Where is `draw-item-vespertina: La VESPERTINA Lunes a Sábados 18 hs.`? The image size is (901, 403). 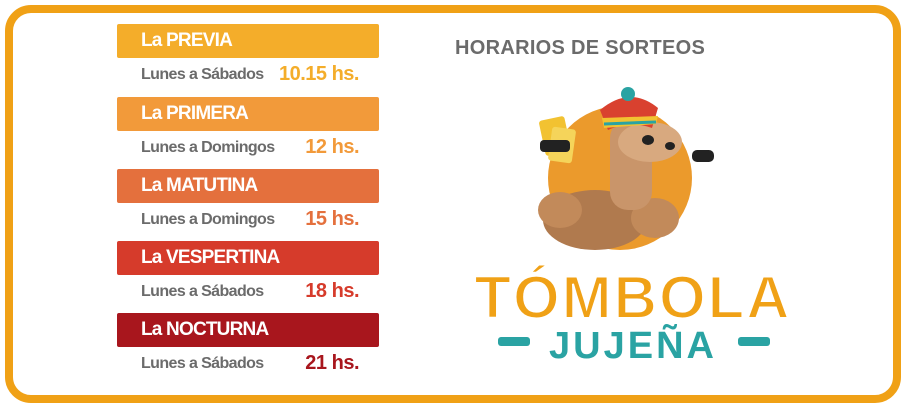 draw-item-vespertina: La VESPERTINA Lunes a Sábados 18 hs. is located at coordinates (248, 274).